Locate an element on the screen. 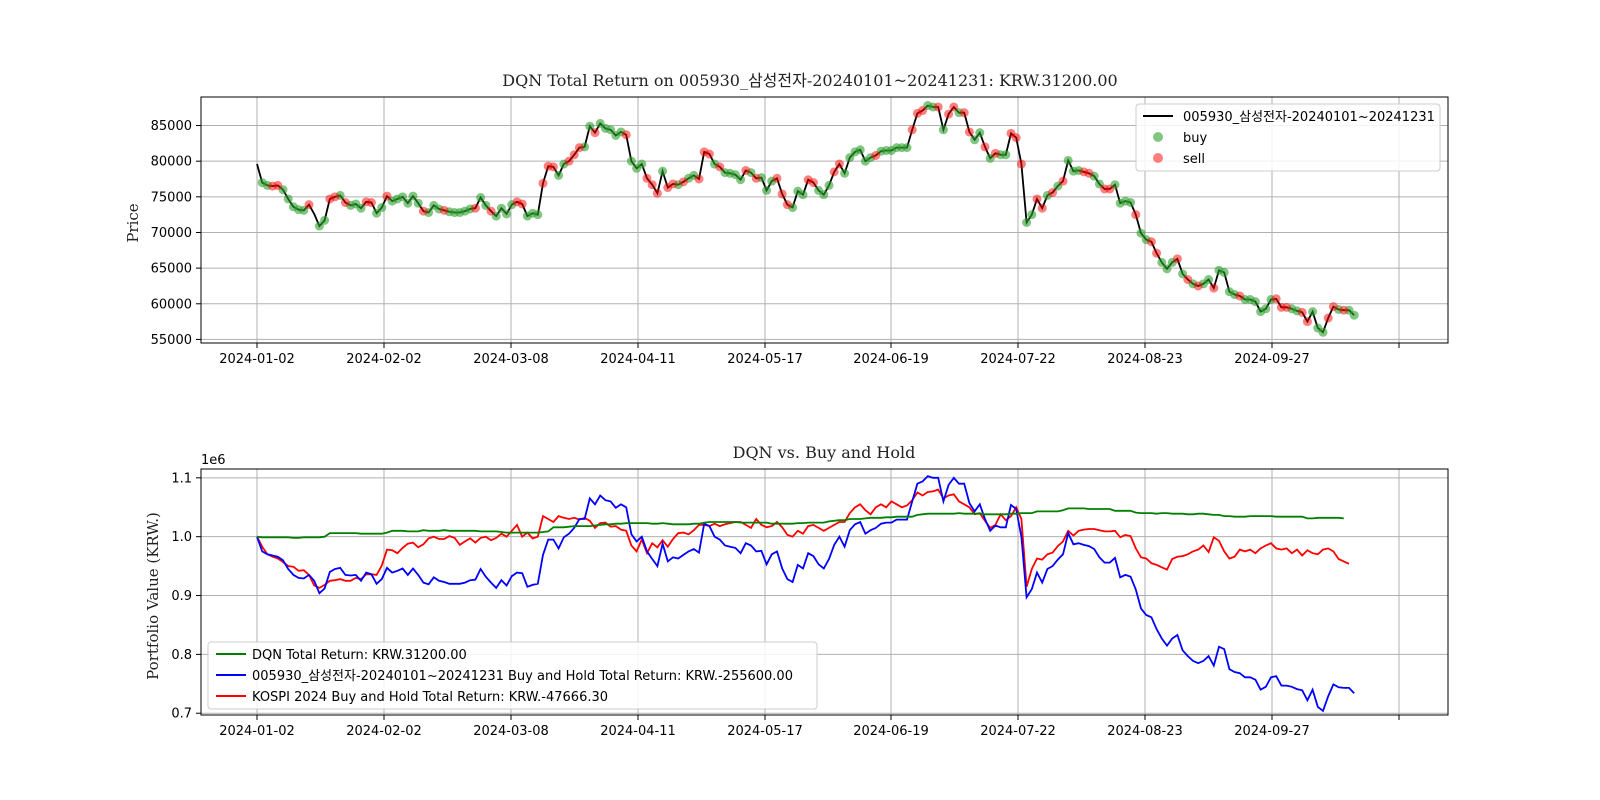 The width and height of the screenshot is (1600, 800). x-tick-label: 2024-05-17 is located at coordinates (765, 359).